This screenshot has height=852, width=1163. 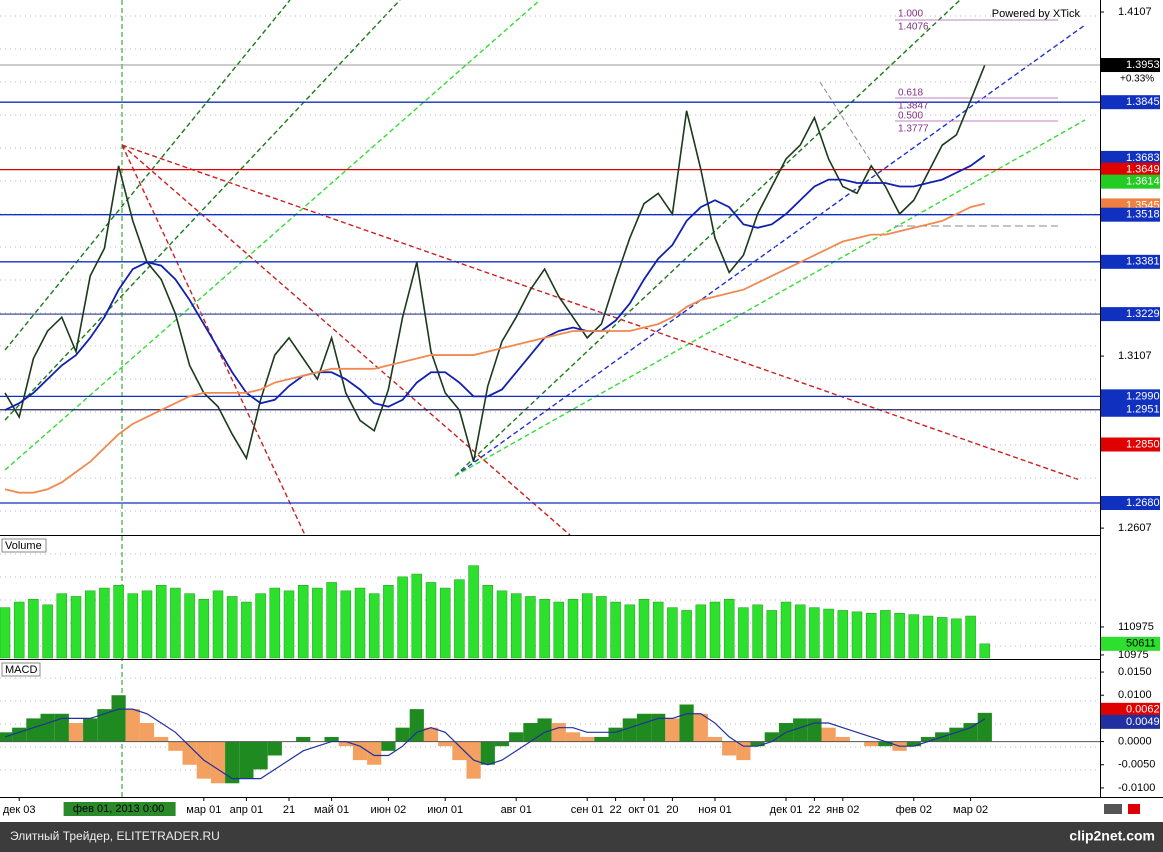 What do you see at coordinates (1036, 14) in the screenshot?
I see `watermark: Powered by XTick` at bounding box center [1036, 14].